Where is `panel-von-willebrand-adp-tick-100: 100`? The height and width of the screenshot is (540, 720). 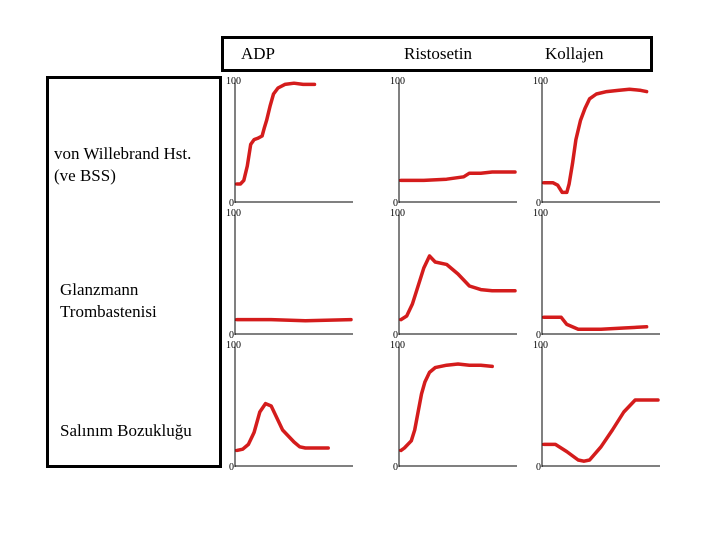 panel-von-willebrand-adp-tick-100: 100 is located at coordinates (233, 81).